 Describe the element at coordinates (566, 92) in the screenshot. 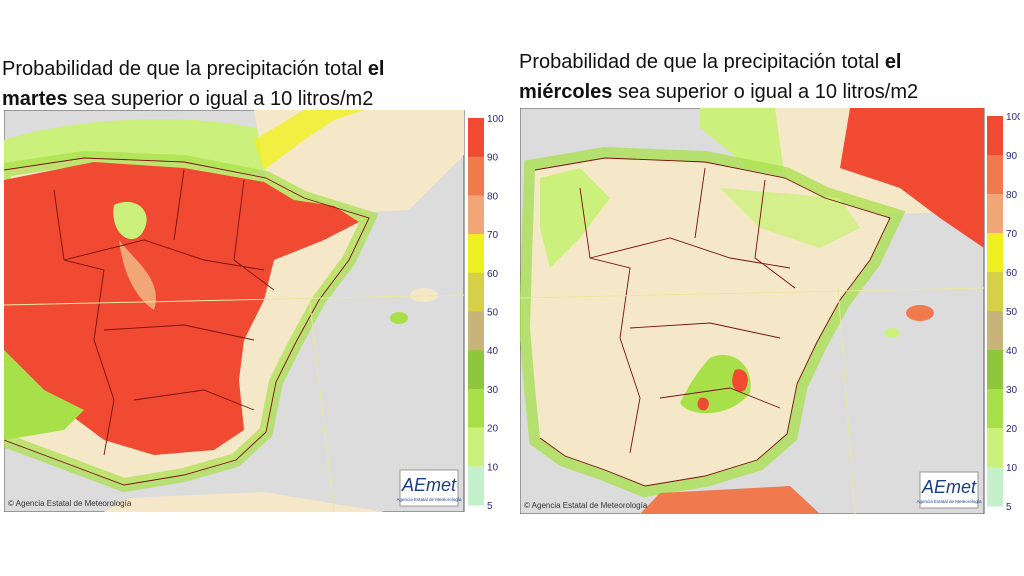

I see `title-text: miércoles` at that location.